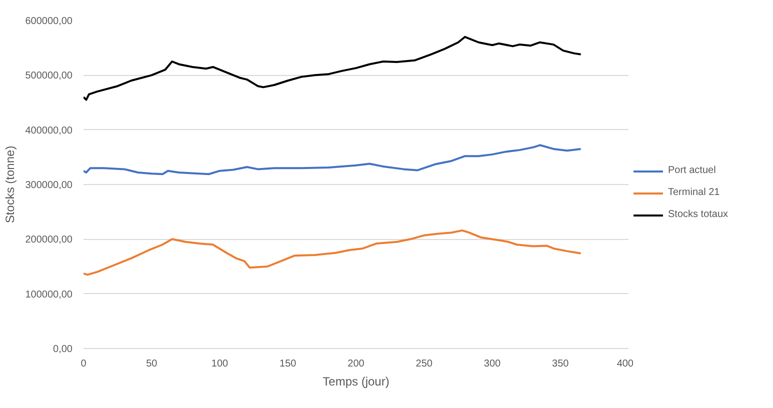 The image size is (773, 408). Describe the element at coordinates (49, 240) in the screenshot. I see `y-tick-label: 200000,00` at that location.